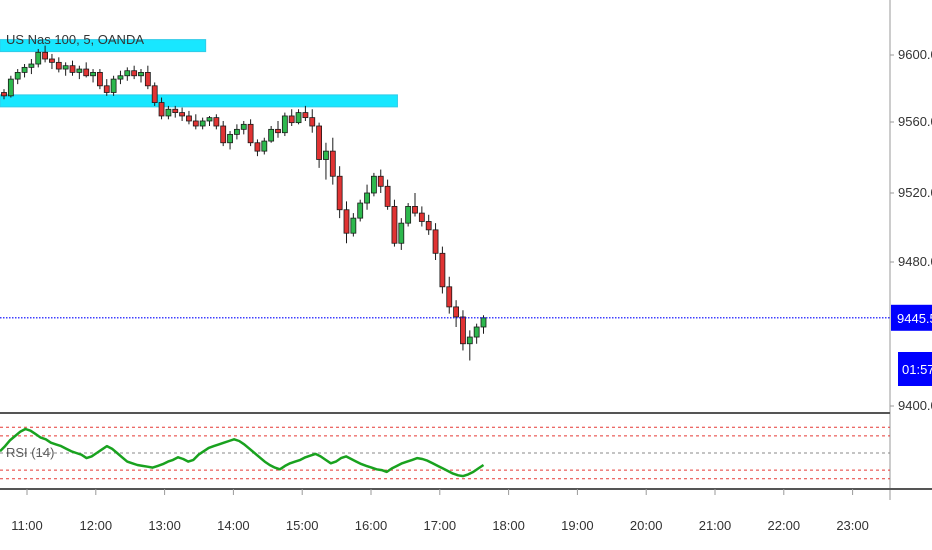 This screenshot has height=550, width=932. What do you see at coordinates (577, 525) in the screenshot?
I see `time-tick-label: 19:00` at bounding box center [577, 525].